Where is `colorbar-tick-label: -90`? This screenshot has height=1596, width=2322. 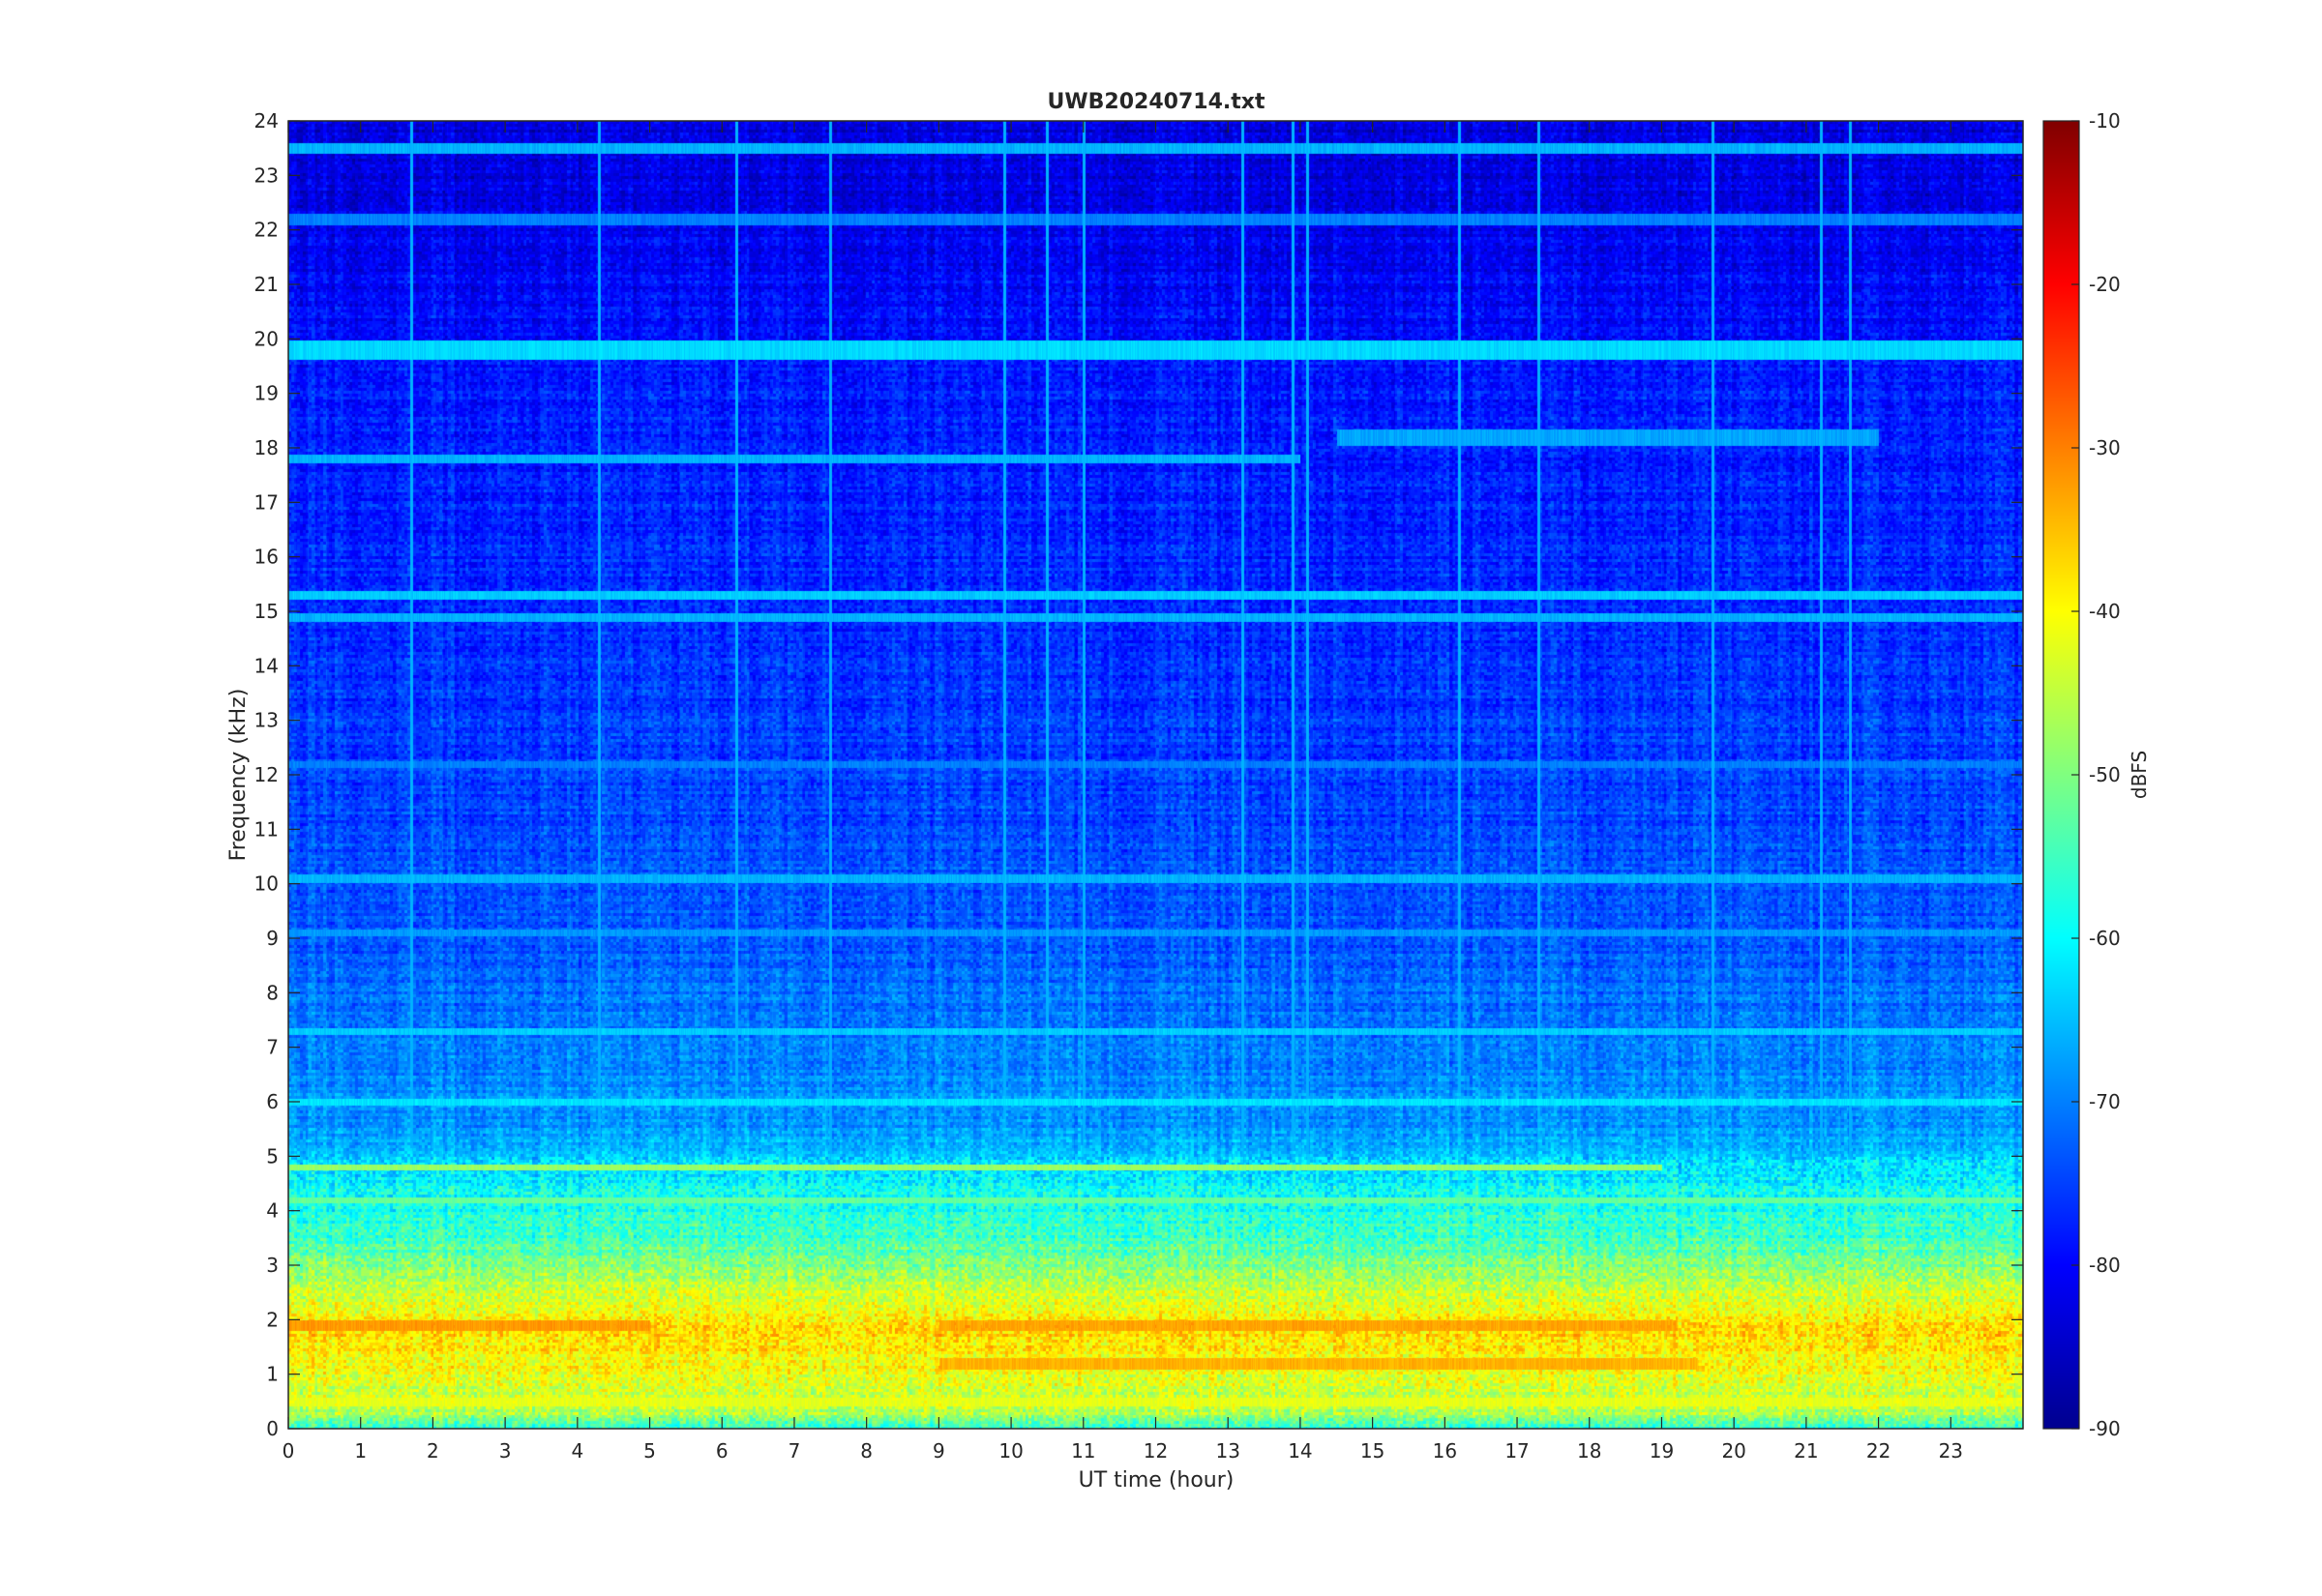 colorbar-tick-label: -90 is located at coordinates (2105, 1428).